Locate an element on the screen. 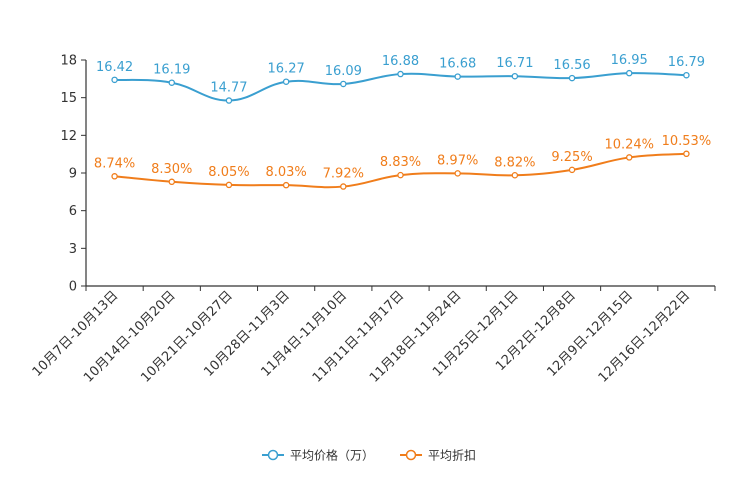 The image size is (744, 496). y-tick-label: 9 is located at coordinates (73, 174).